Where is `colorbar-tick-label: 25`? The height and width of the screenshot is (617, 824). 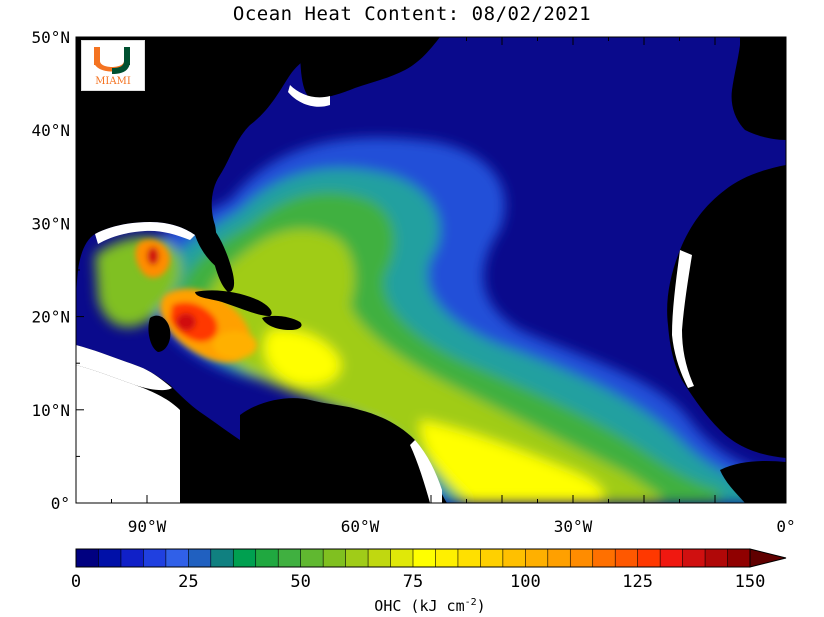 colorbar-tick-label: 25 is located at coordinates (188, 582).